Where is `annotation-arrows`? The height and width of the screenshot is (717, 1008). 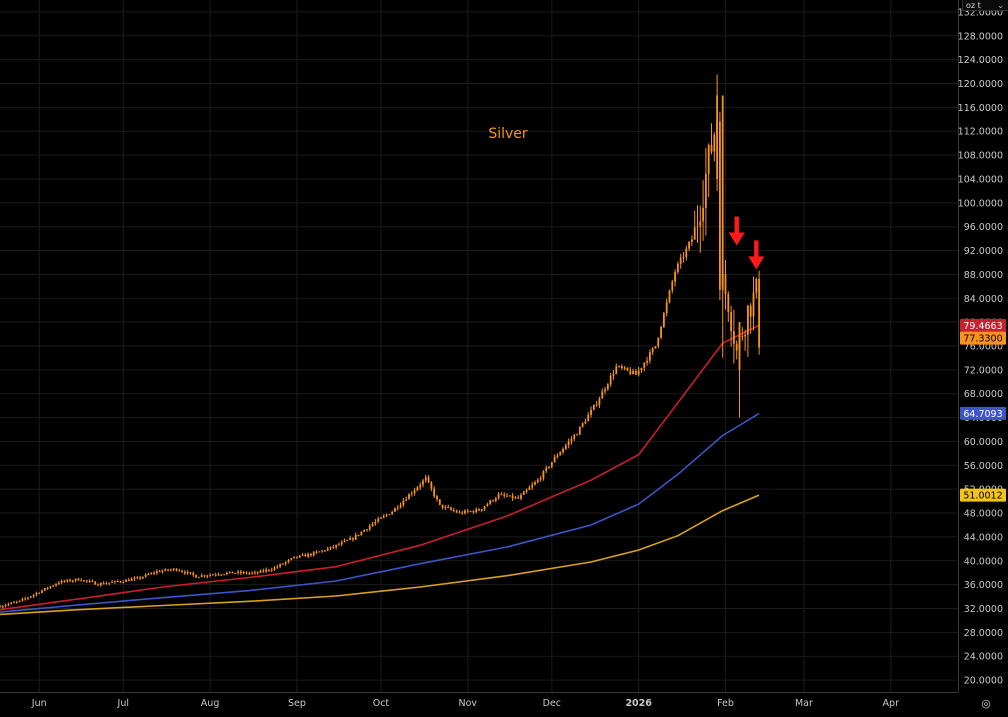 annotation-arrows is located at coordinates (746, 243).